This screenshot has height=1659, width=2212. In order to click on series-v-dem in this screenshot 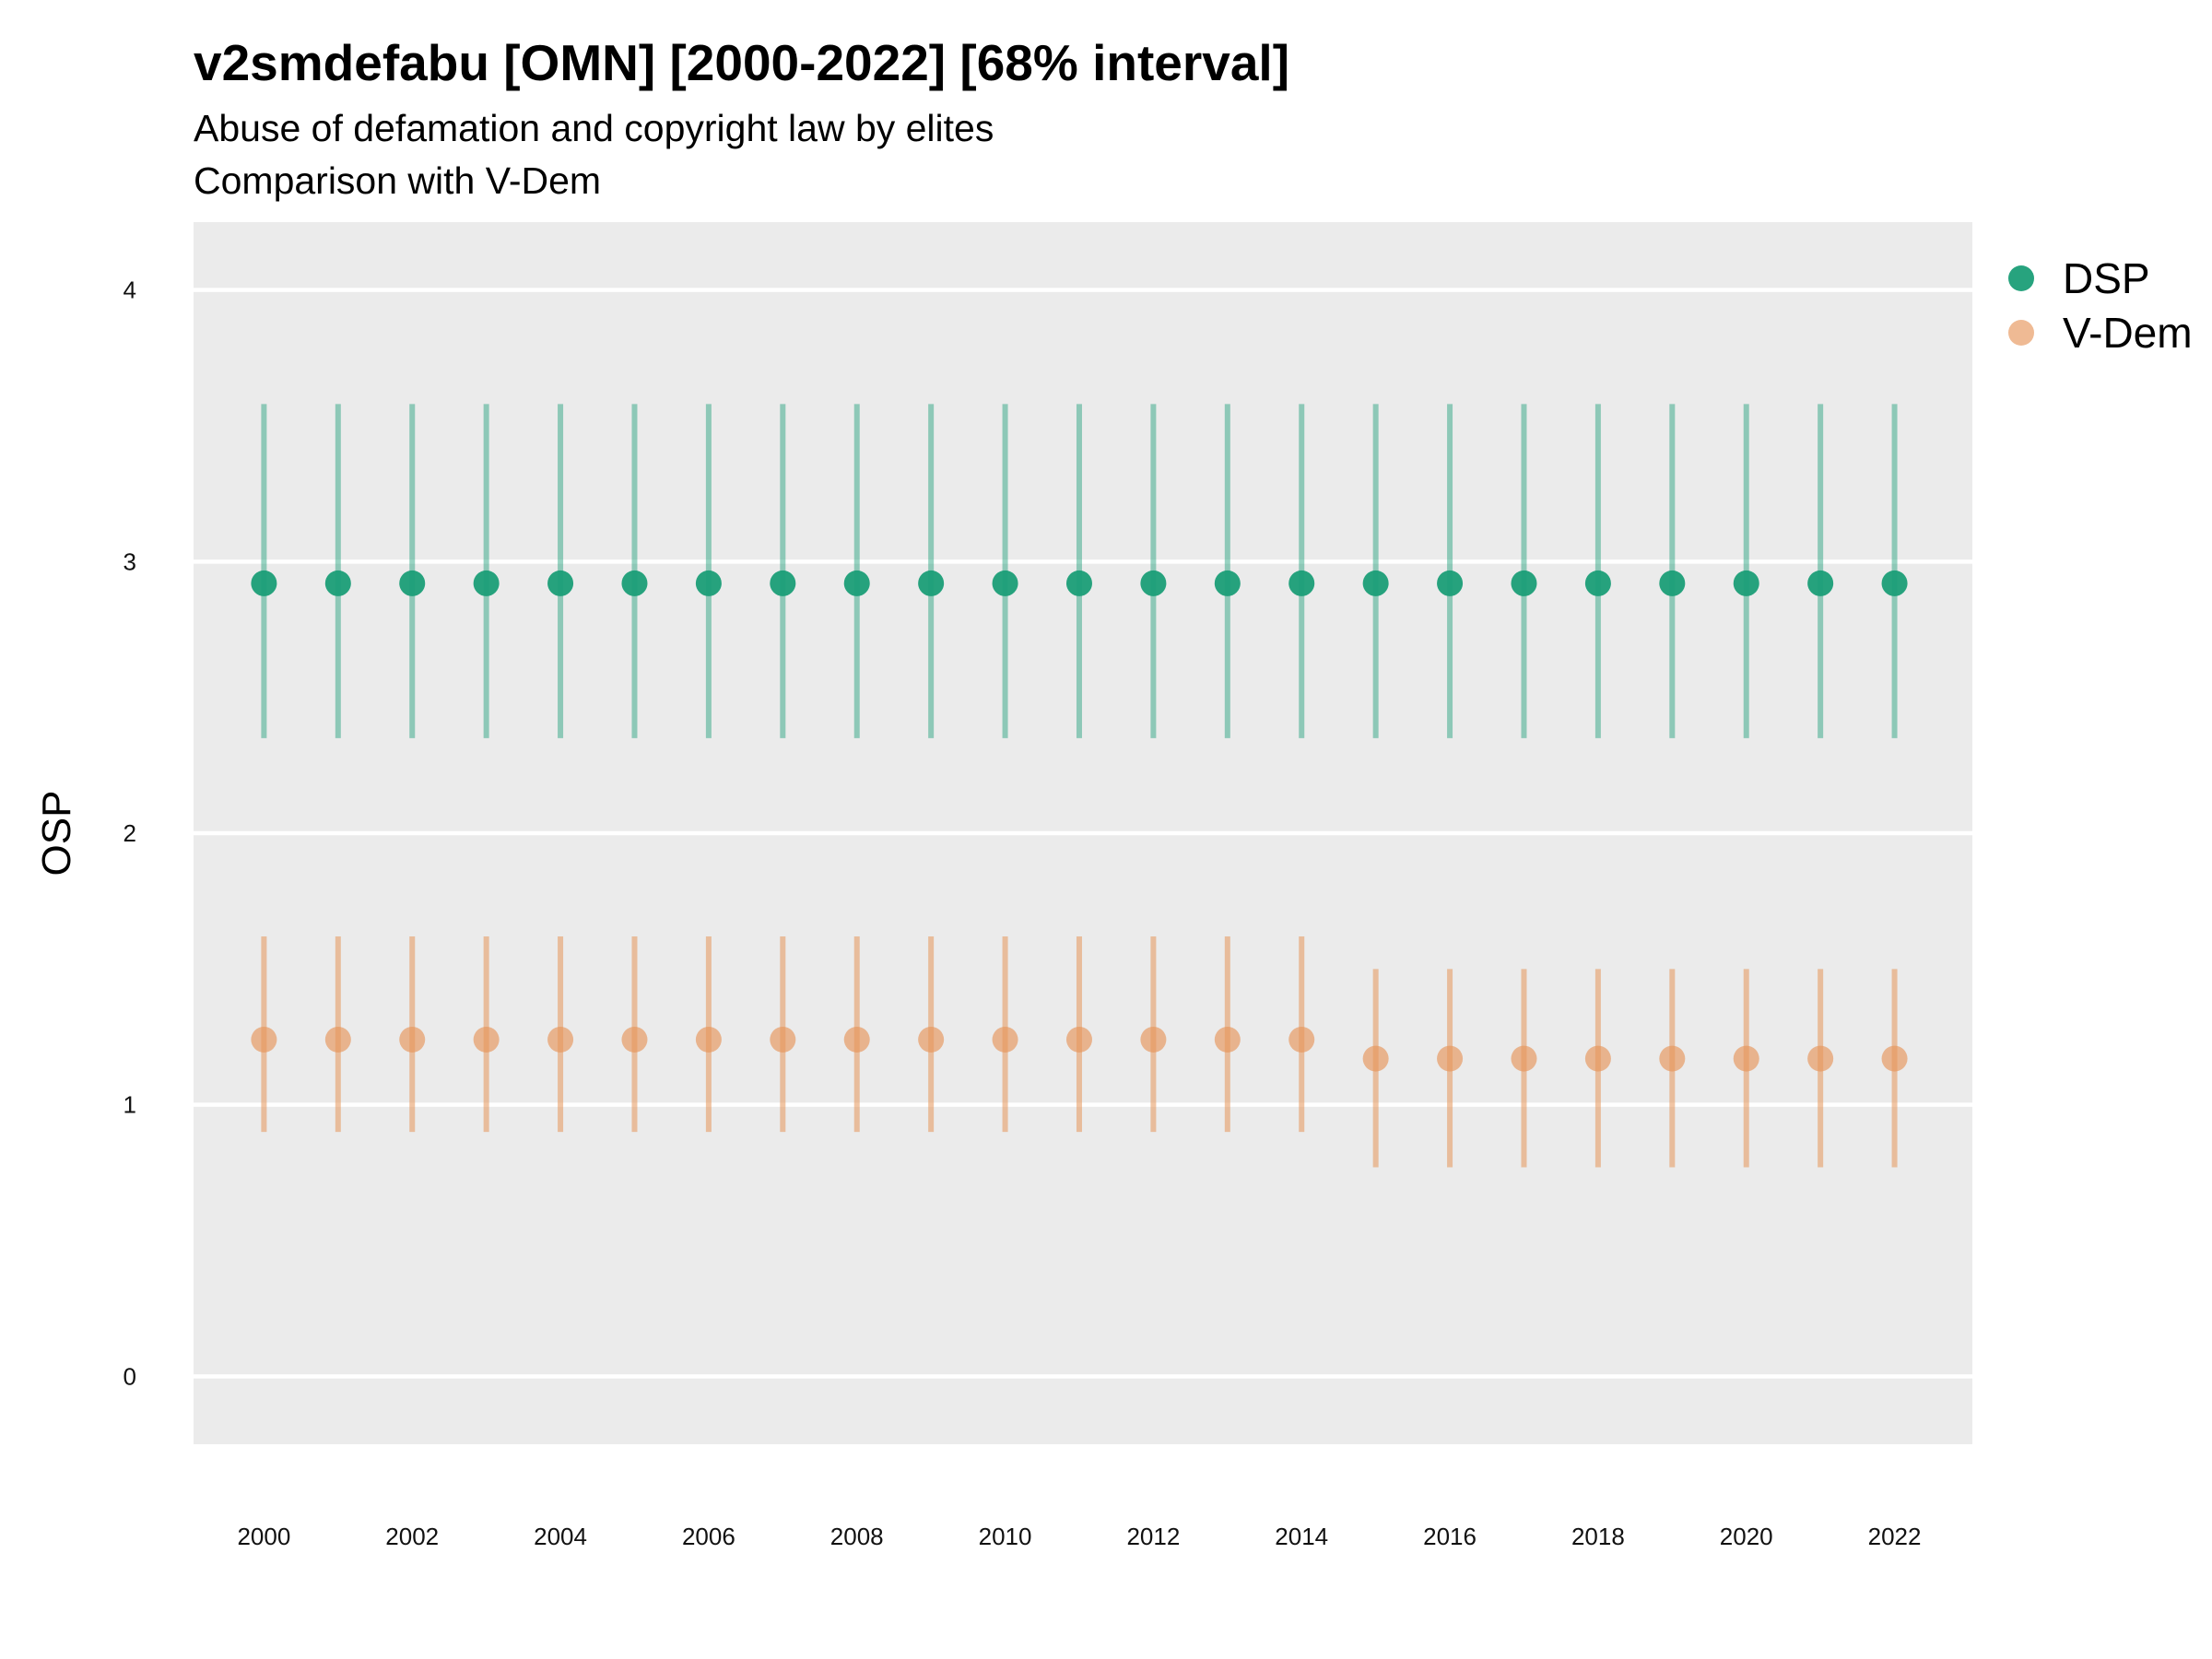, I will do `click(1079, 1051)`.